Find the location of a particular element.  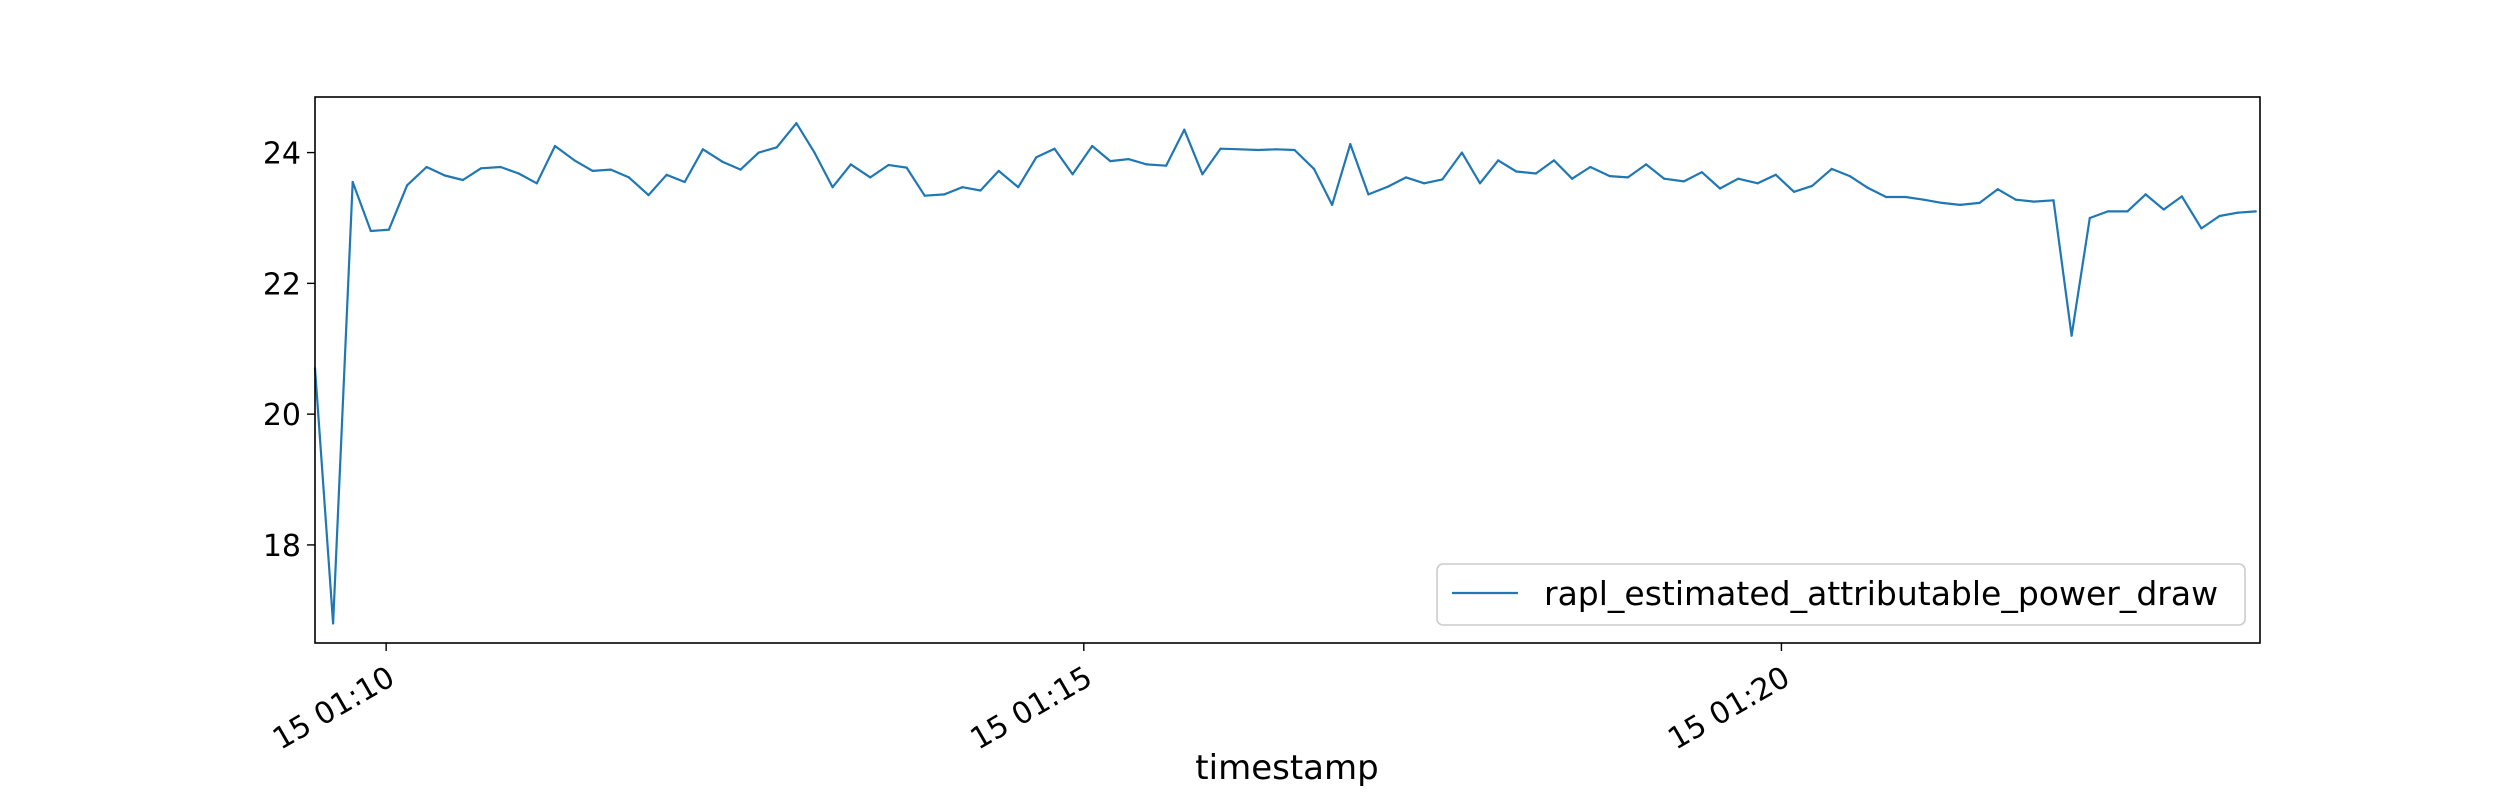

x-axis-label: timestamp is located at coordinates (1286, 768).